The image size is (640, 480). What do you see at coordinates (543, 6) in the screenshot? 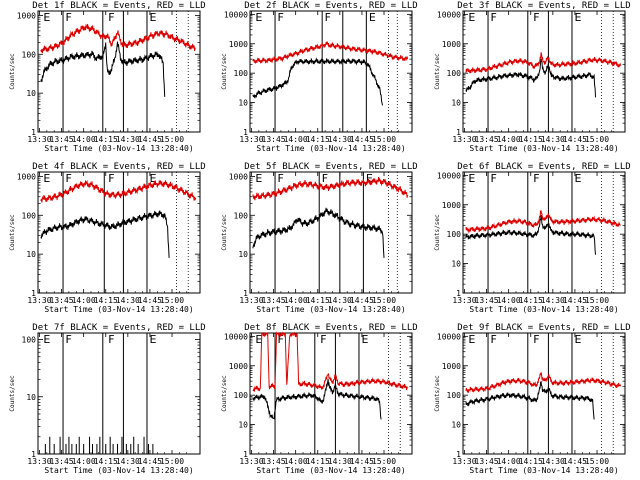
I see `panel-title: Det 3f BLACK = Events, RED = LLD` at bounding box center [543, 6].